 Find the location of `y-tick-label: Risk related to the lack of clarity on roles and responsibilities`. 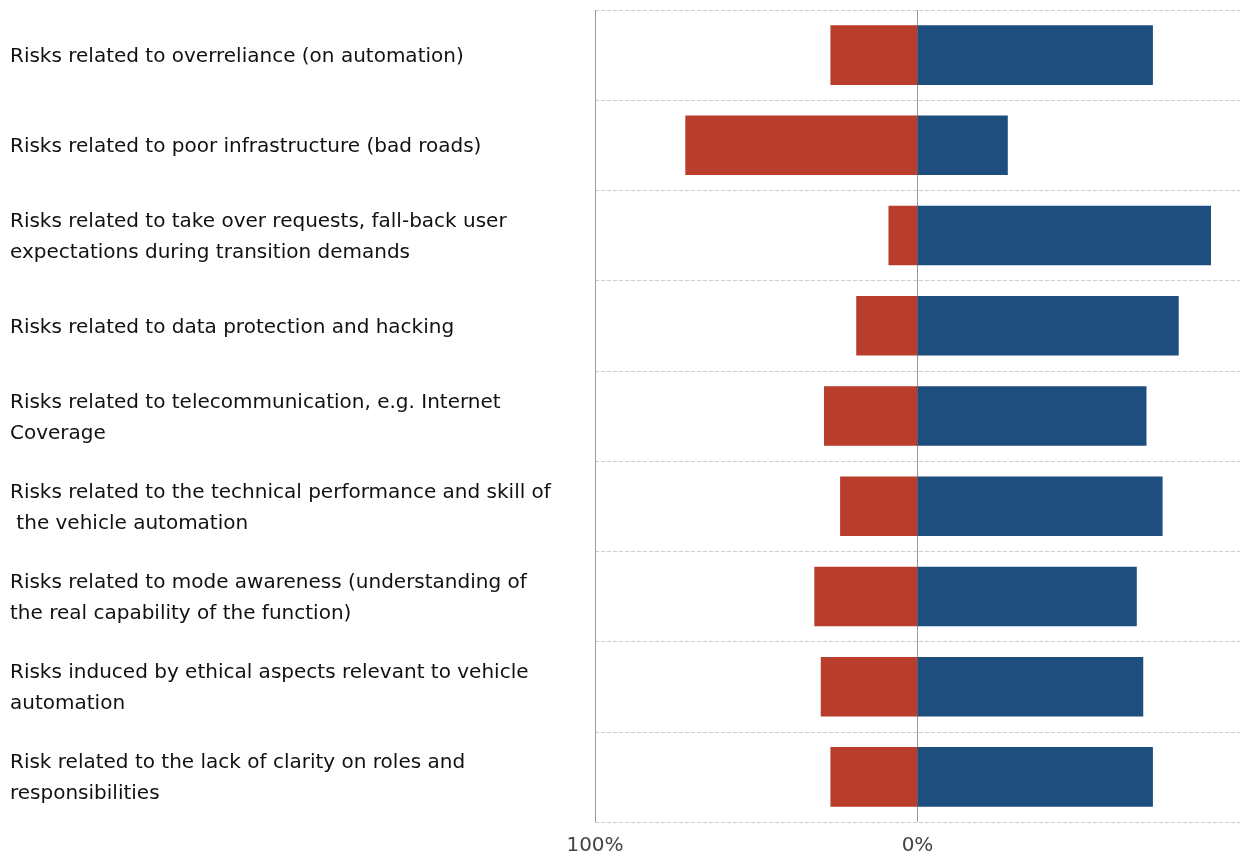

y-tick-label: Risk related to the lack of clarity on roles and responsibilities is located at coordinates (241, 777).